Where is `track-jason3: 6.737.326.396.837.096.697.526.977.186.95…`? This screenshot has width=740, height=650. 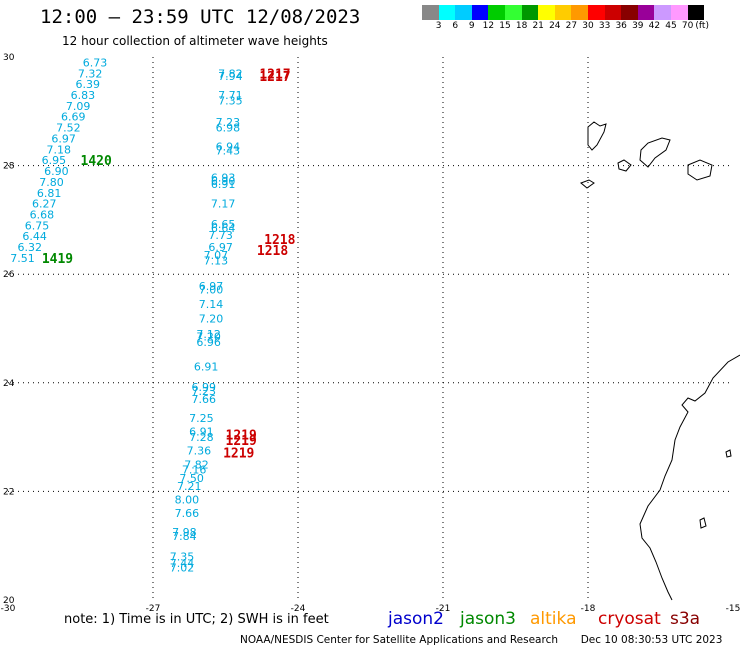
track-jason3: 6.737.326.396.837.096.697.526.977.186.95… is located at coordinates (61, 161).